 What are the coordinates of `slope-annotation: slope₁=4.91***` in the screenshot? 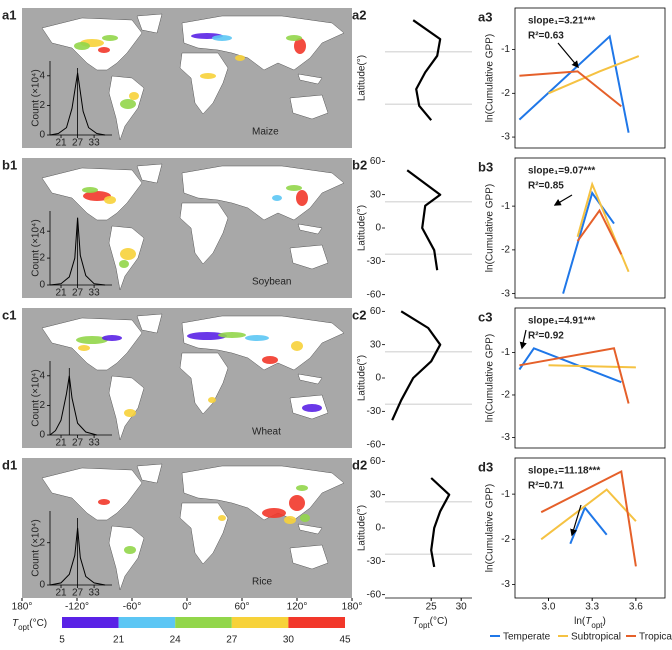 It's located at (561, 321).